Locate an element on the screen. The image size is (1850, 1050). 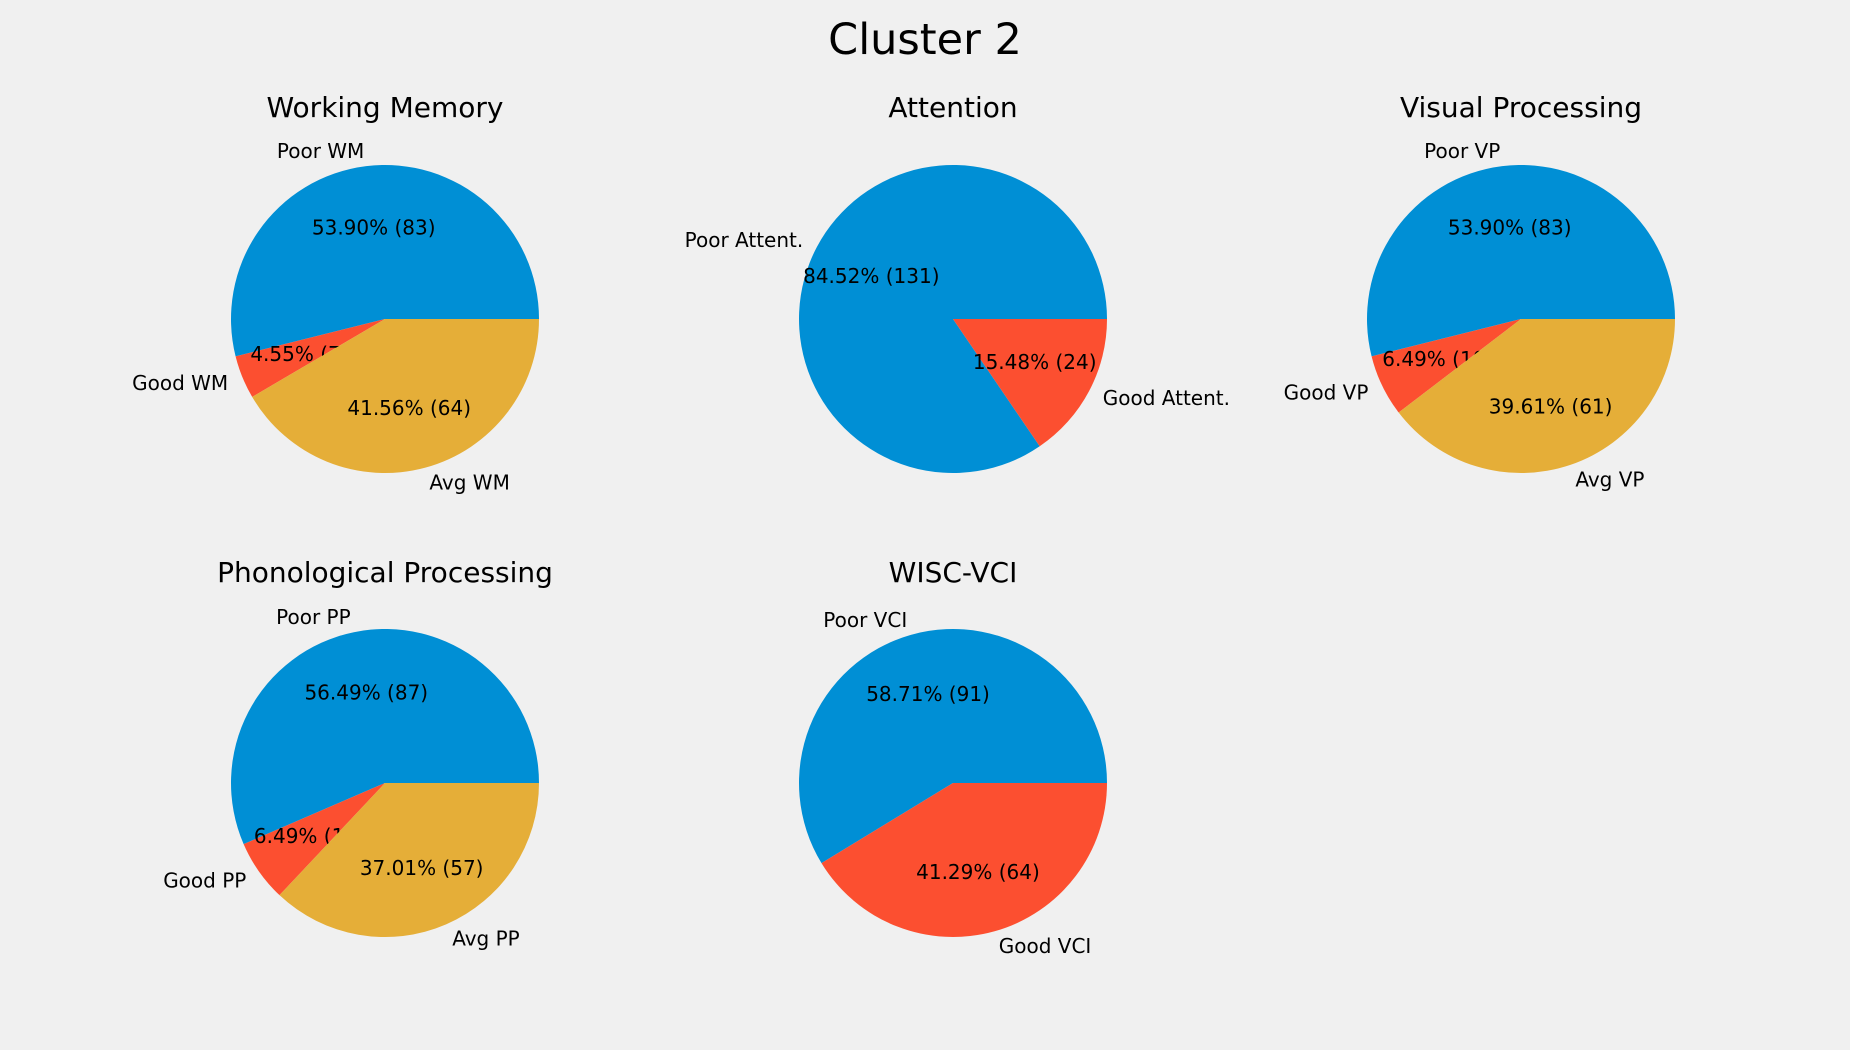
pie-title: Phonological Processing is located at coordinates (385, 572).